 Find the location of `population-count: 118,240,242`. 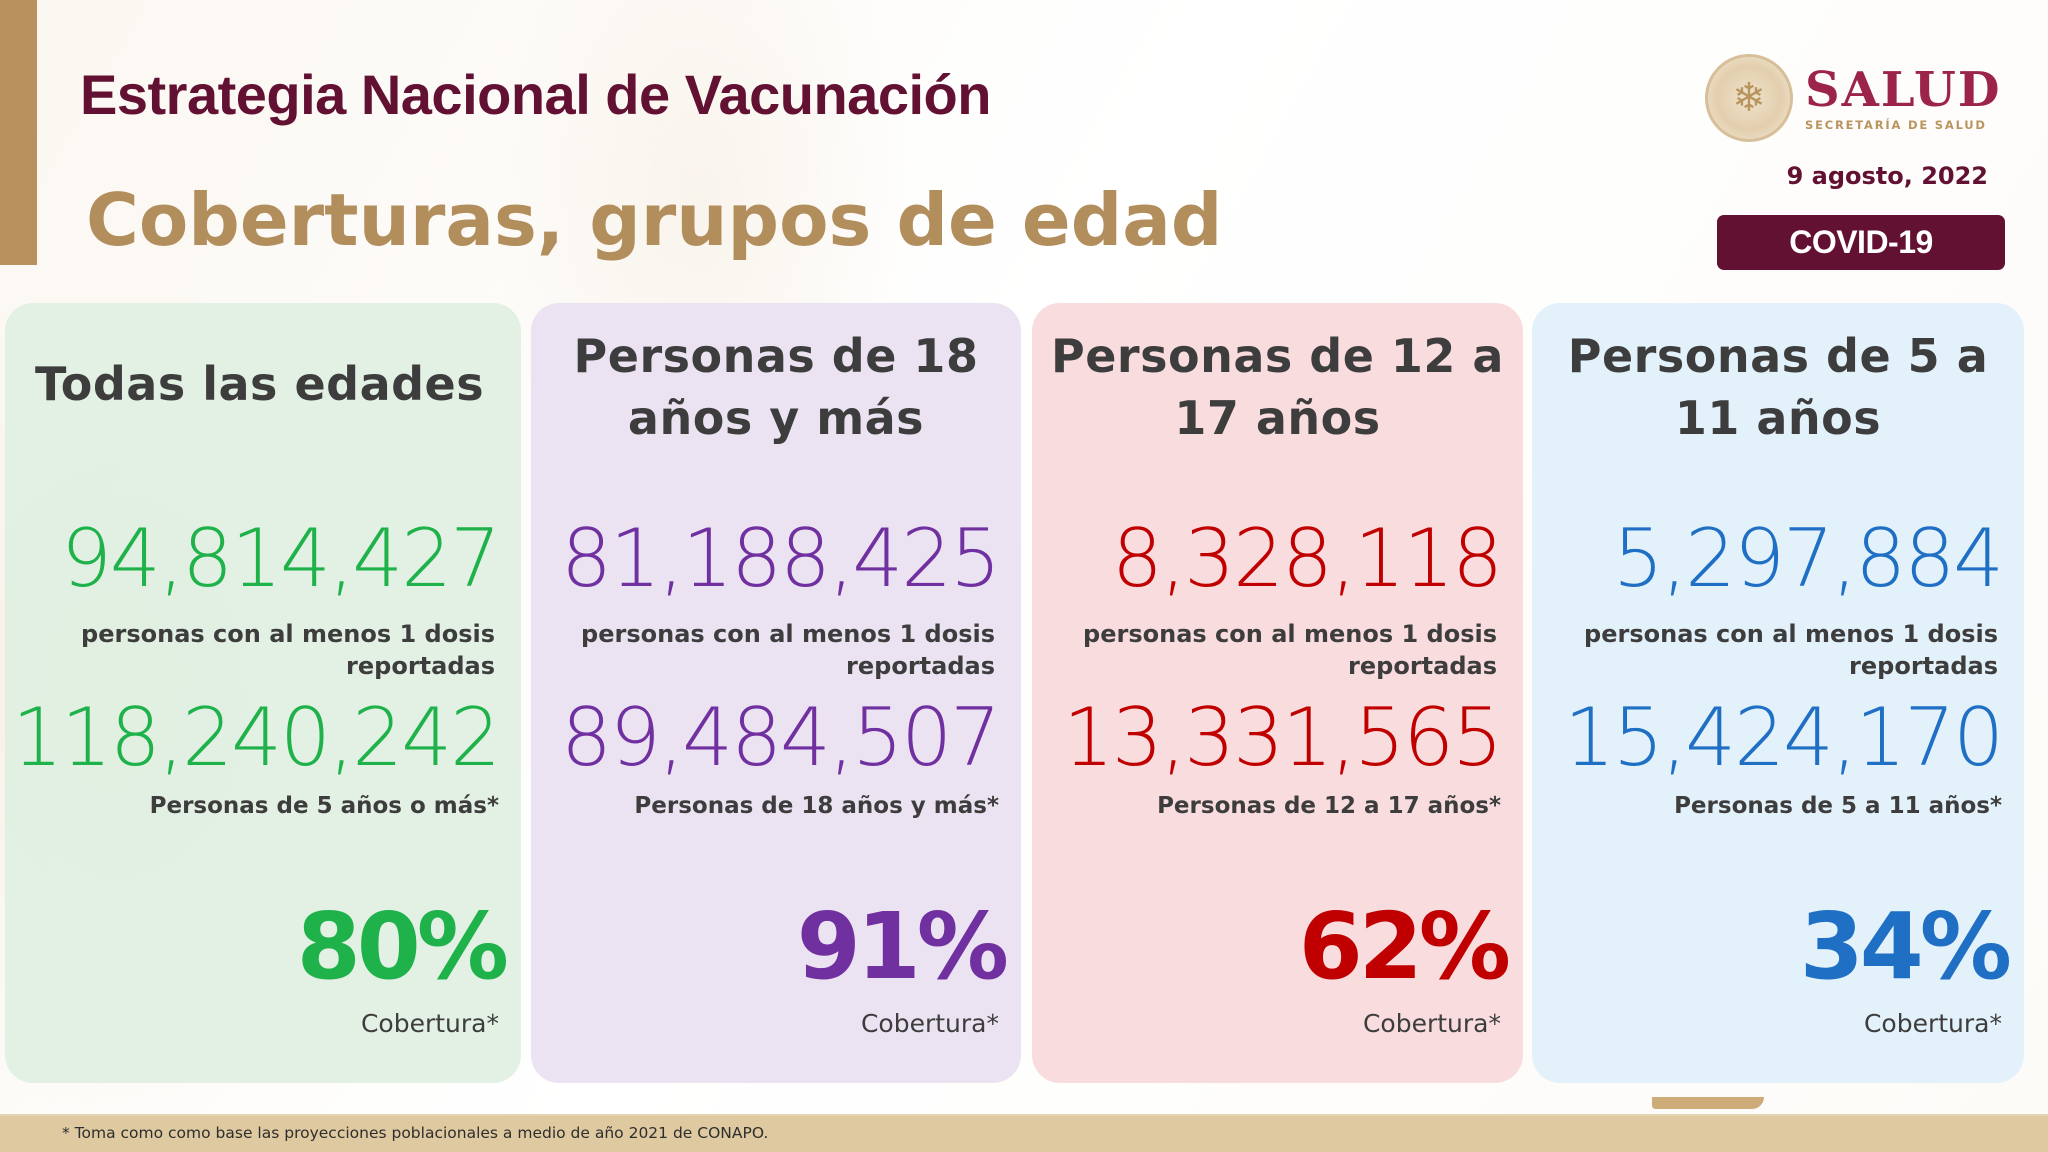

population-count: 118,240,242 is located at coordinates (256, 737).